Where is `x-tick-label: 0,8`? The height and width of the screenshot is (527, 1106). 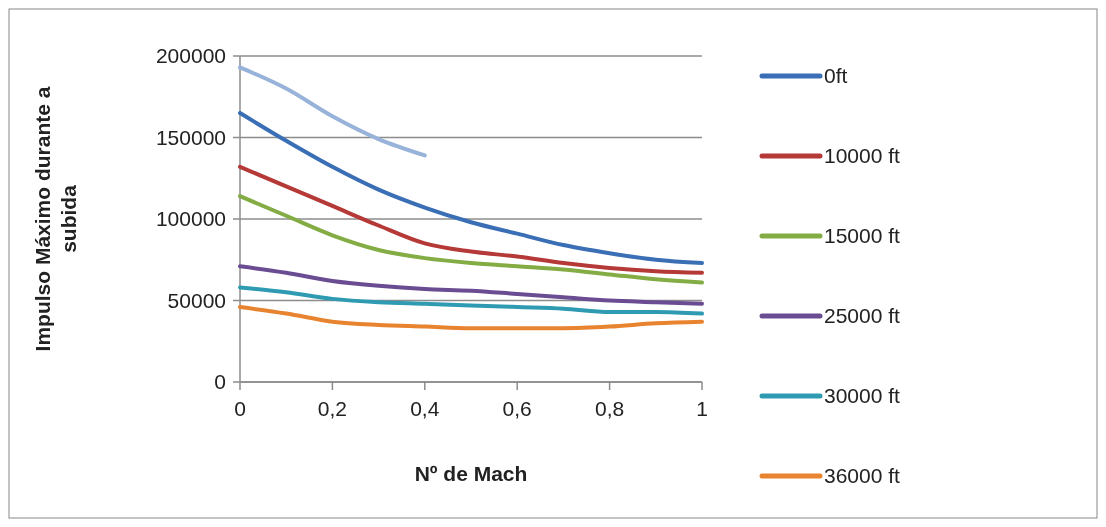 x-tick-label: 0,8 is located at coordinates (610, 408).